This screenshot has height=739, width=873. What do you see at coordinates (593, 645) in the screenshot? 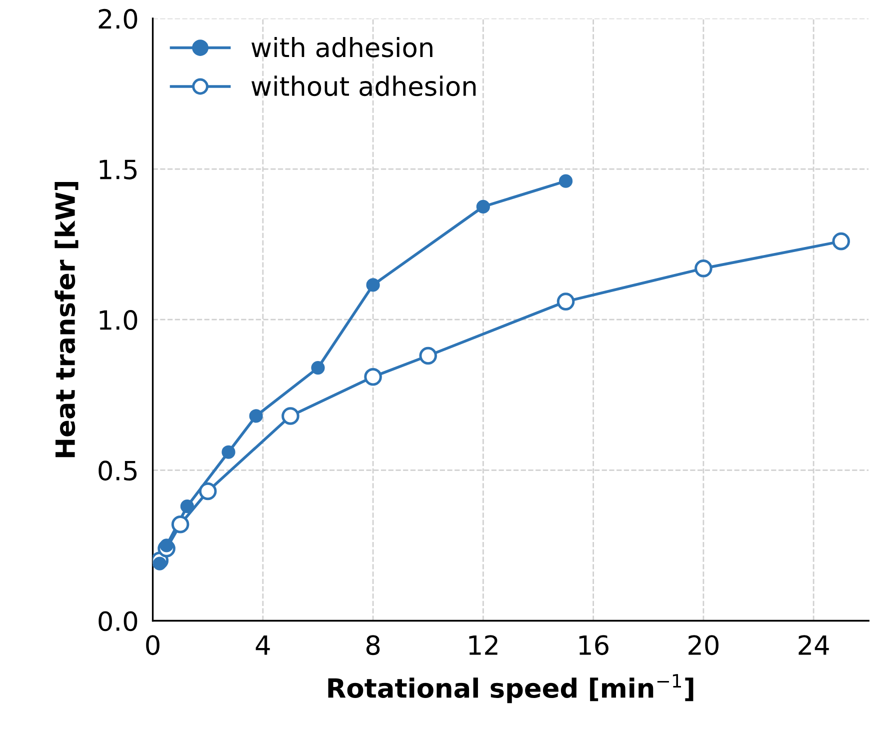
I see `x-tick-label: 16` at bounding box center [593, 645].